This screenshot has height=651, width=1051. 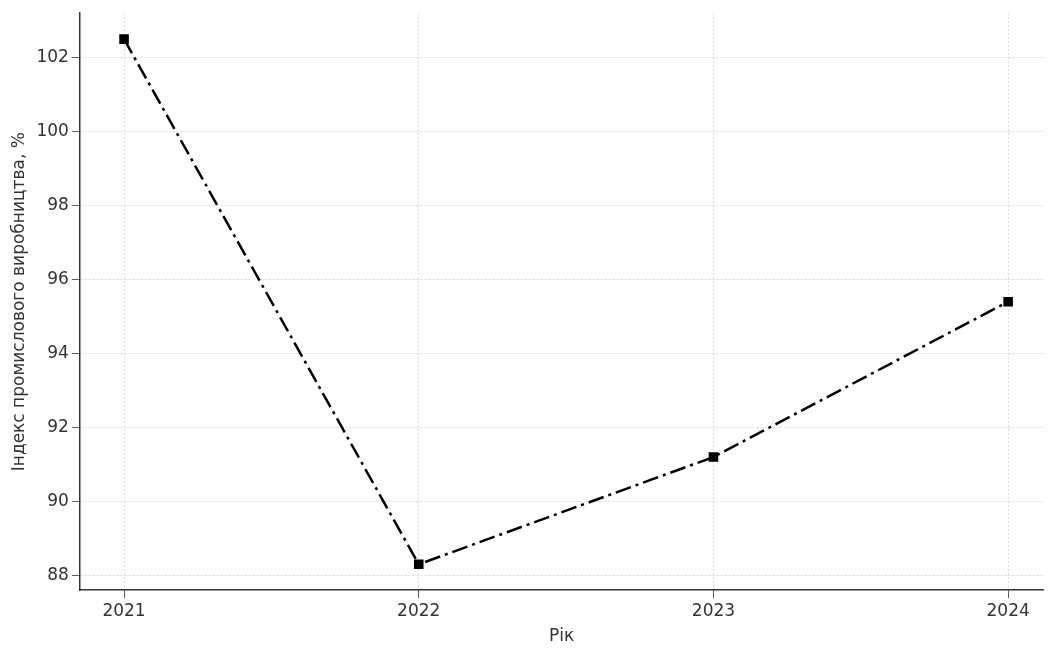 I want to click on y-axis-title: Індекс промислового виробництва, %, so click(x=17, y=302).